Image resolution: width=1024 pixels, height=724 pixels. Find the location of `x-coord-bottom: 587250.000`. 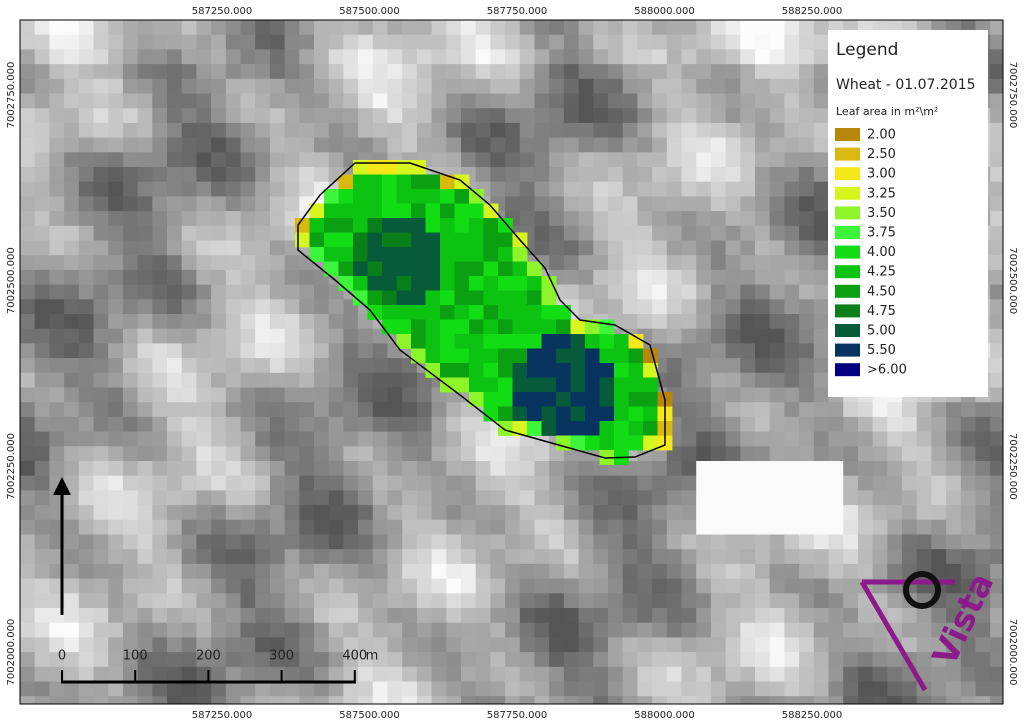

x-coord-bottom: 587250.000 is located at coordinates (222, 715).